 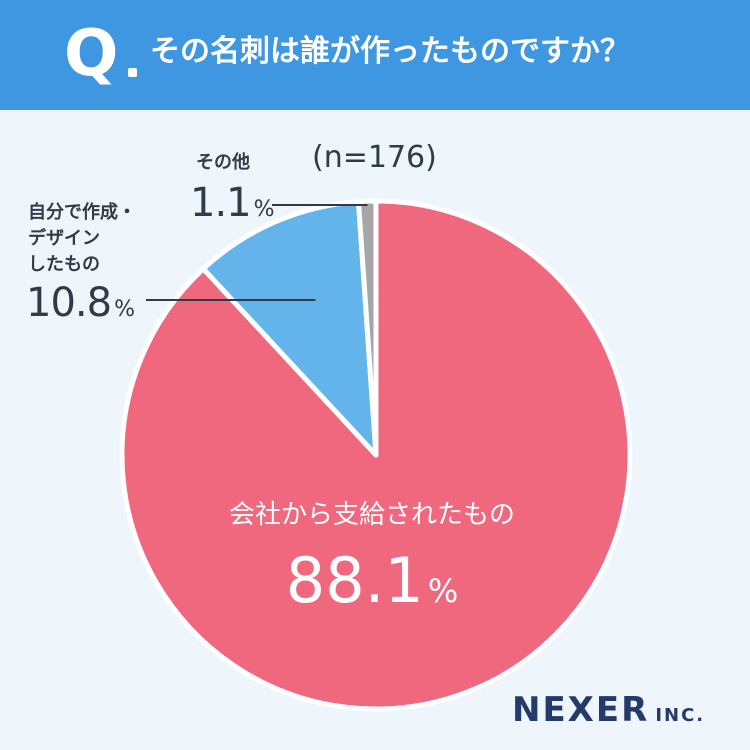 I want to click on q-letter: Q, so click(x=91, y=54).